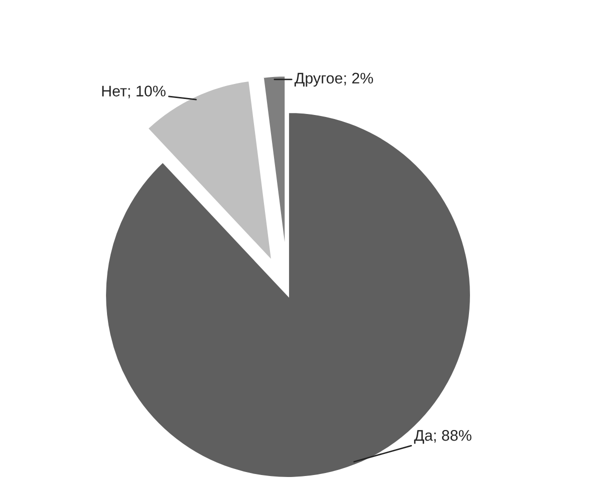  I want to click on slice-label: Другое; 2%, so click(333, 79).